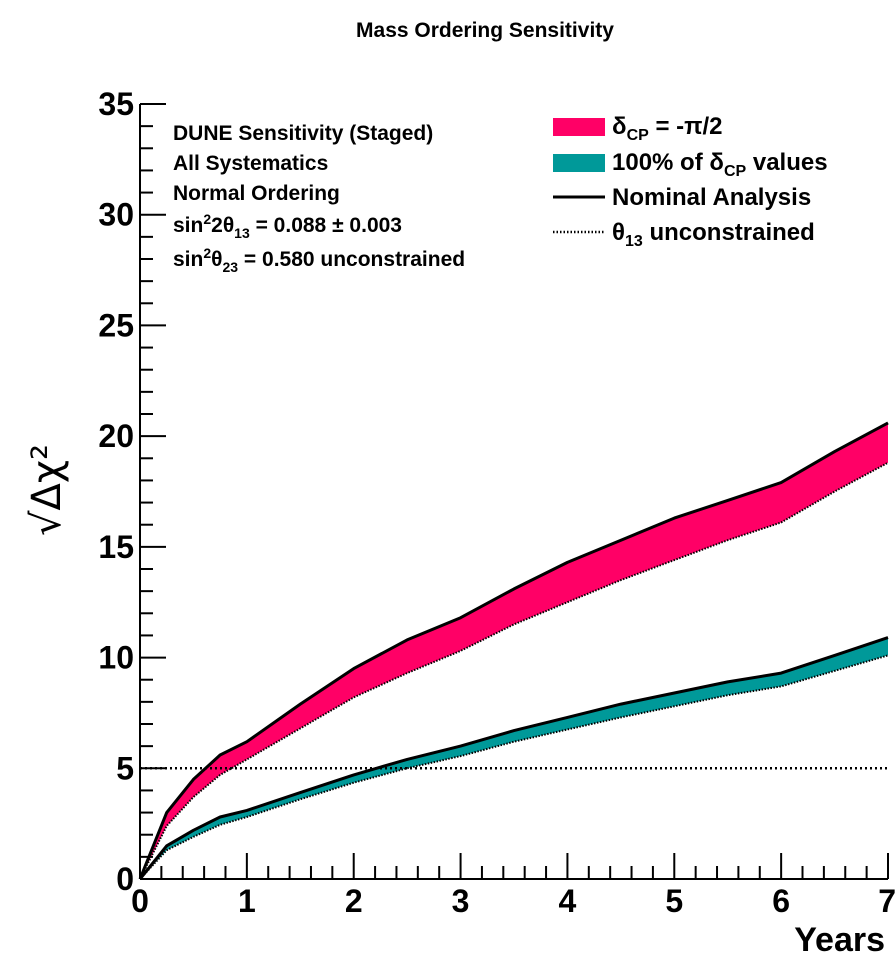  Describe the element at coordinates (618, 232) in the screenshot. I see `legend-entry-4-a: θ` at that location.